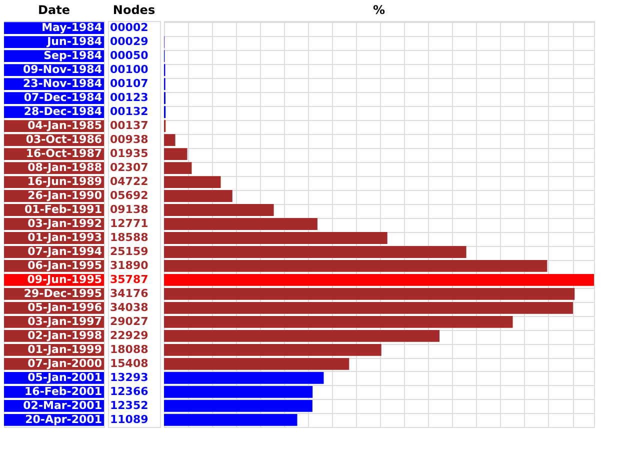  What do you see at coordinates (74, 41) in the screenshot?
I see `y-tick-label: Jun-1984` at bounding box center [74, 41].